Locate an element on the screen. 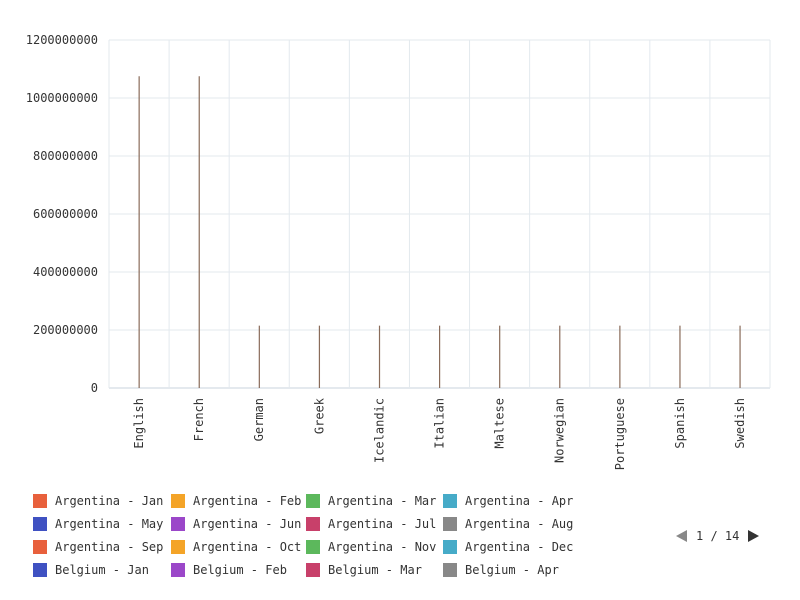  legend-next-page-icon is located at coordinates (754, 536).